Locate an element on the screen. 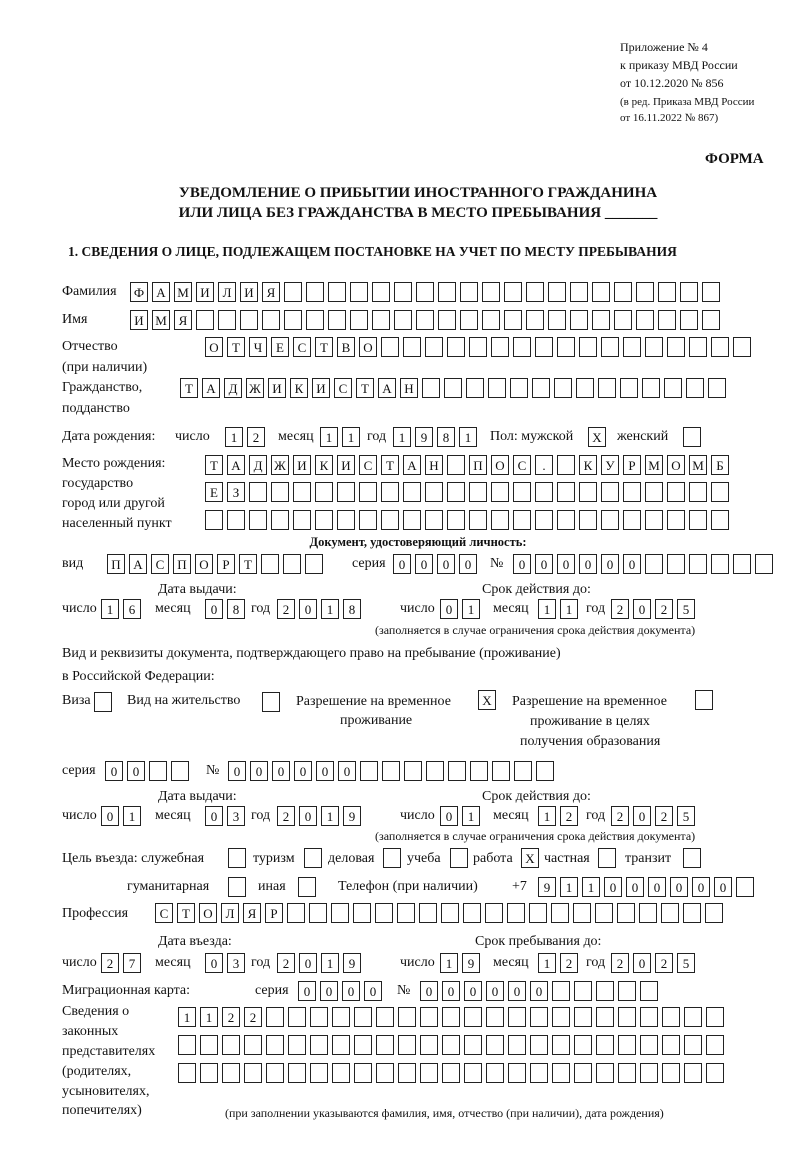 This screenshot has height=1163, width=800. input-cell: З is located at coordinates (236, 492).